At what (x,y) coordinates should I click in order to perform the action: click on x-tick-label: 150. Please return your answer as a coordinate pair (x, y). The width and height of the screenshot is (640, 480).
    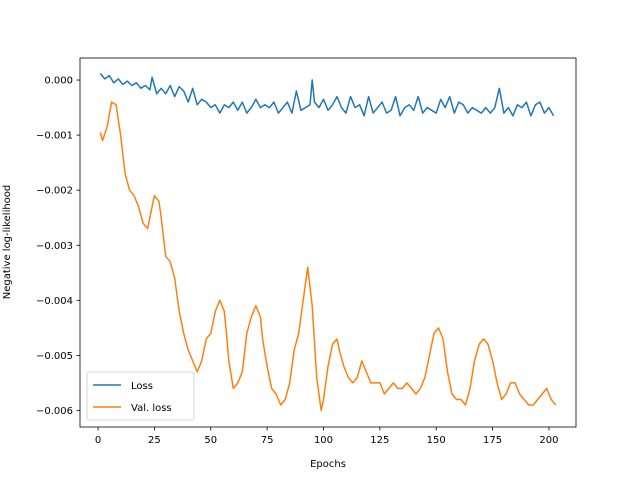
    Looking at the image, I should click on (436, 440).